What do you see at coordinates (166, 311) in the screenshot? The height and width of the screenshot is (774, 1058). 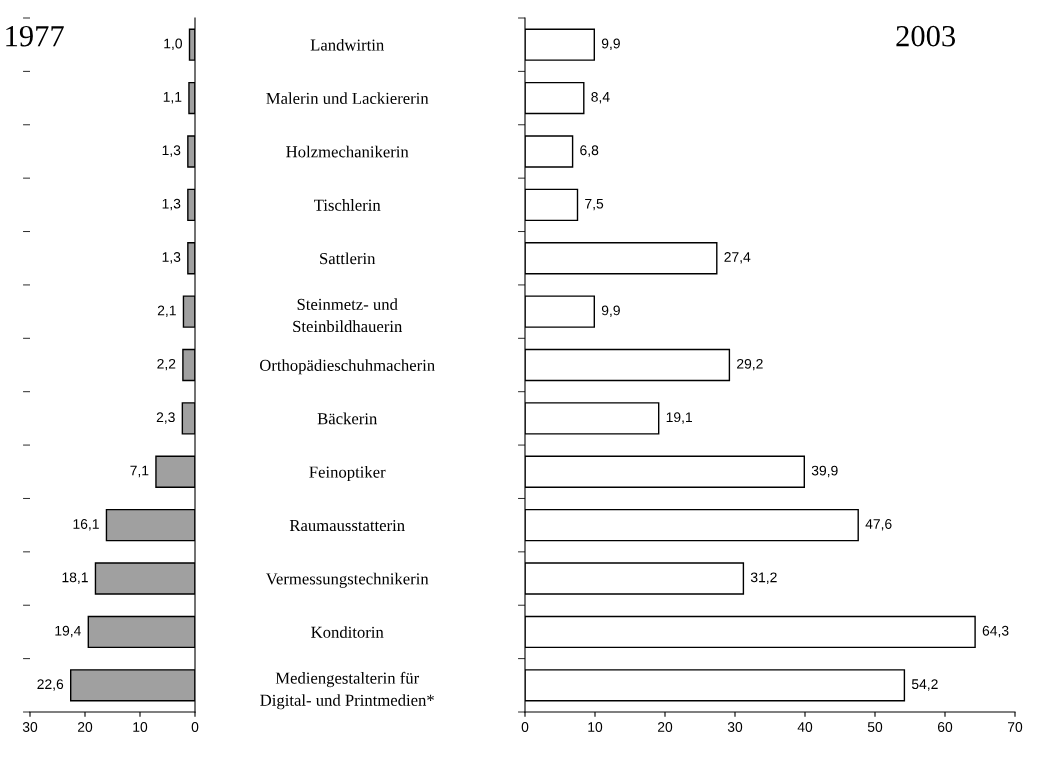 I see `data-label: 2,1` at bounding box center [166, 311].